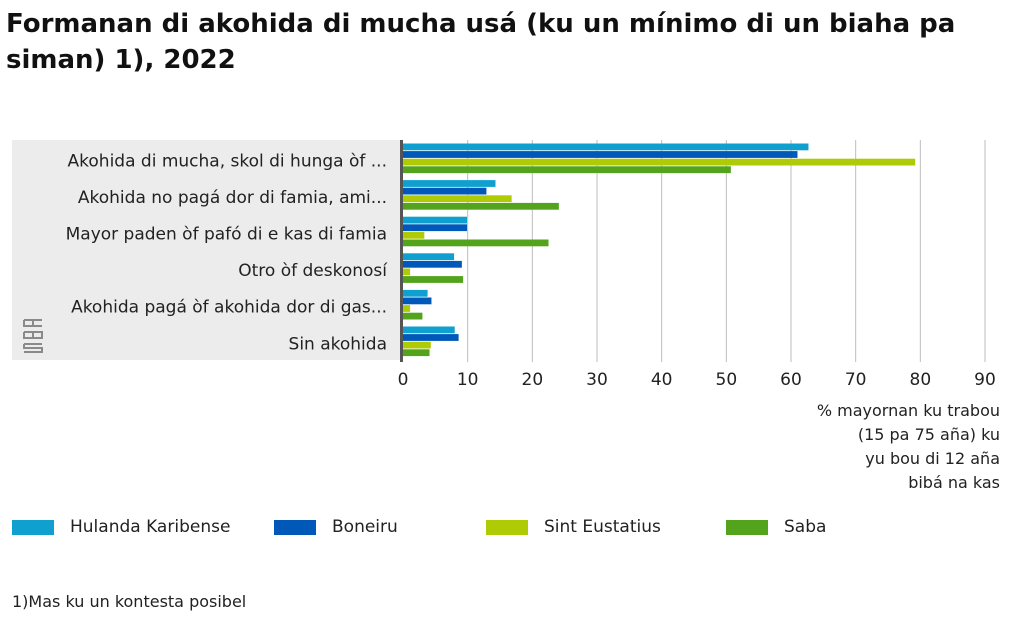 The height and width of the screenshot is (618, 1024). What do you see at coordinates (403, 380) in the screenshot?
I see `x-tick-label: 0` at bounding box center [403, 380].